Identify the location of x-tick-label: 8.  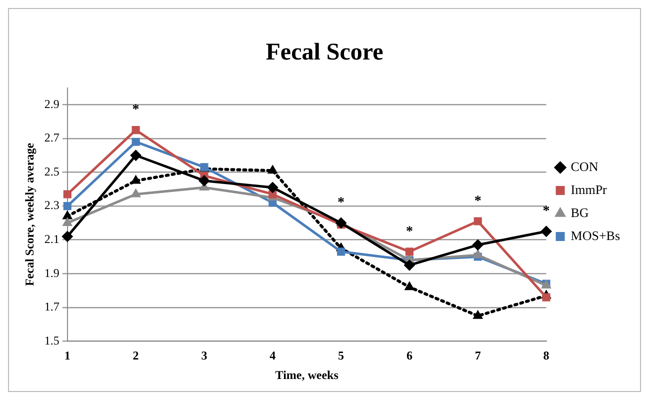
(546, 355).